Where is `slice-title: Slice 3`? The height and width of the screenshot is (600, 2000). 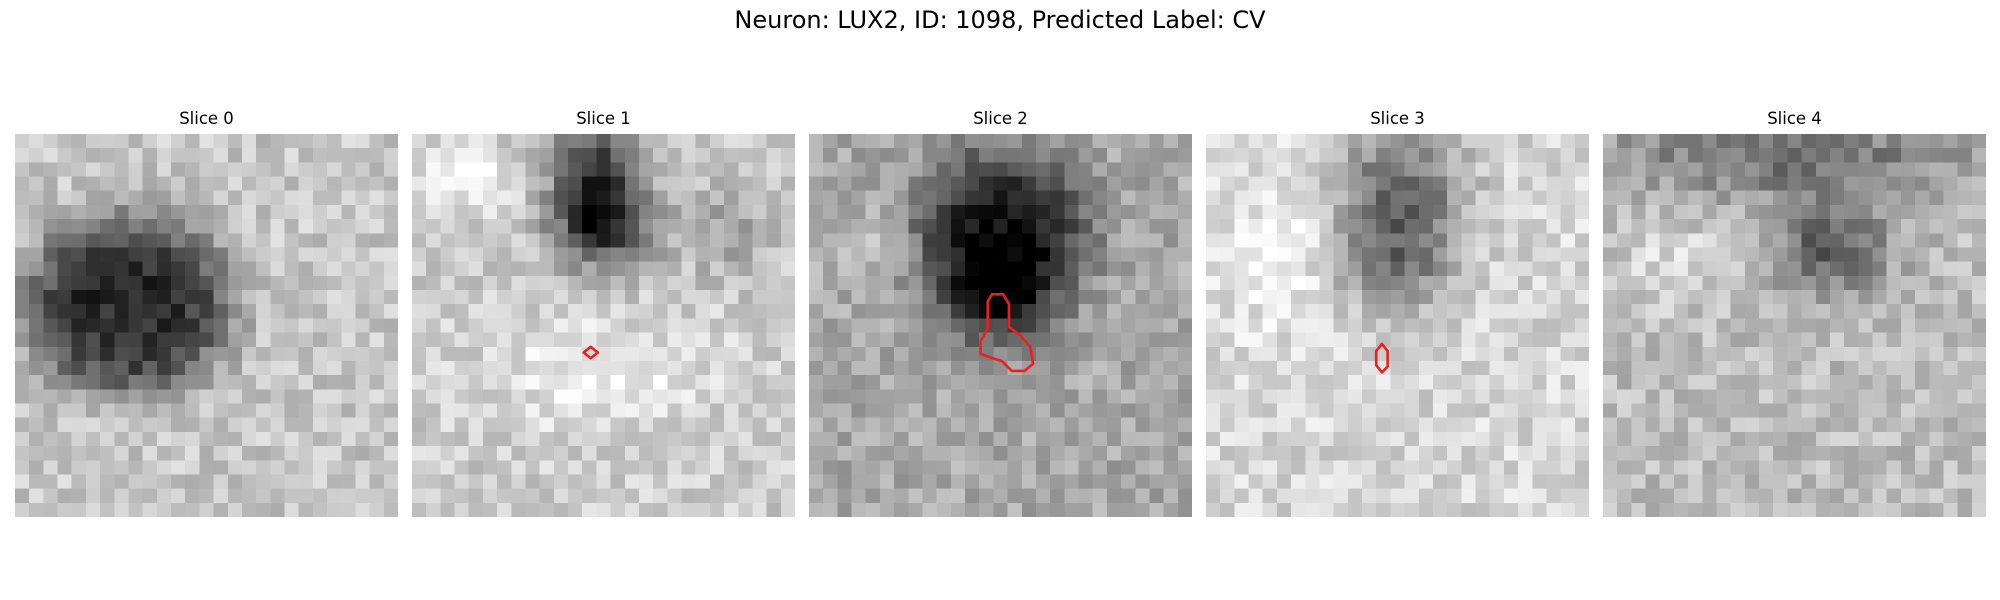 slice-title: Slice 3 is located at coordinates (1397, 118).